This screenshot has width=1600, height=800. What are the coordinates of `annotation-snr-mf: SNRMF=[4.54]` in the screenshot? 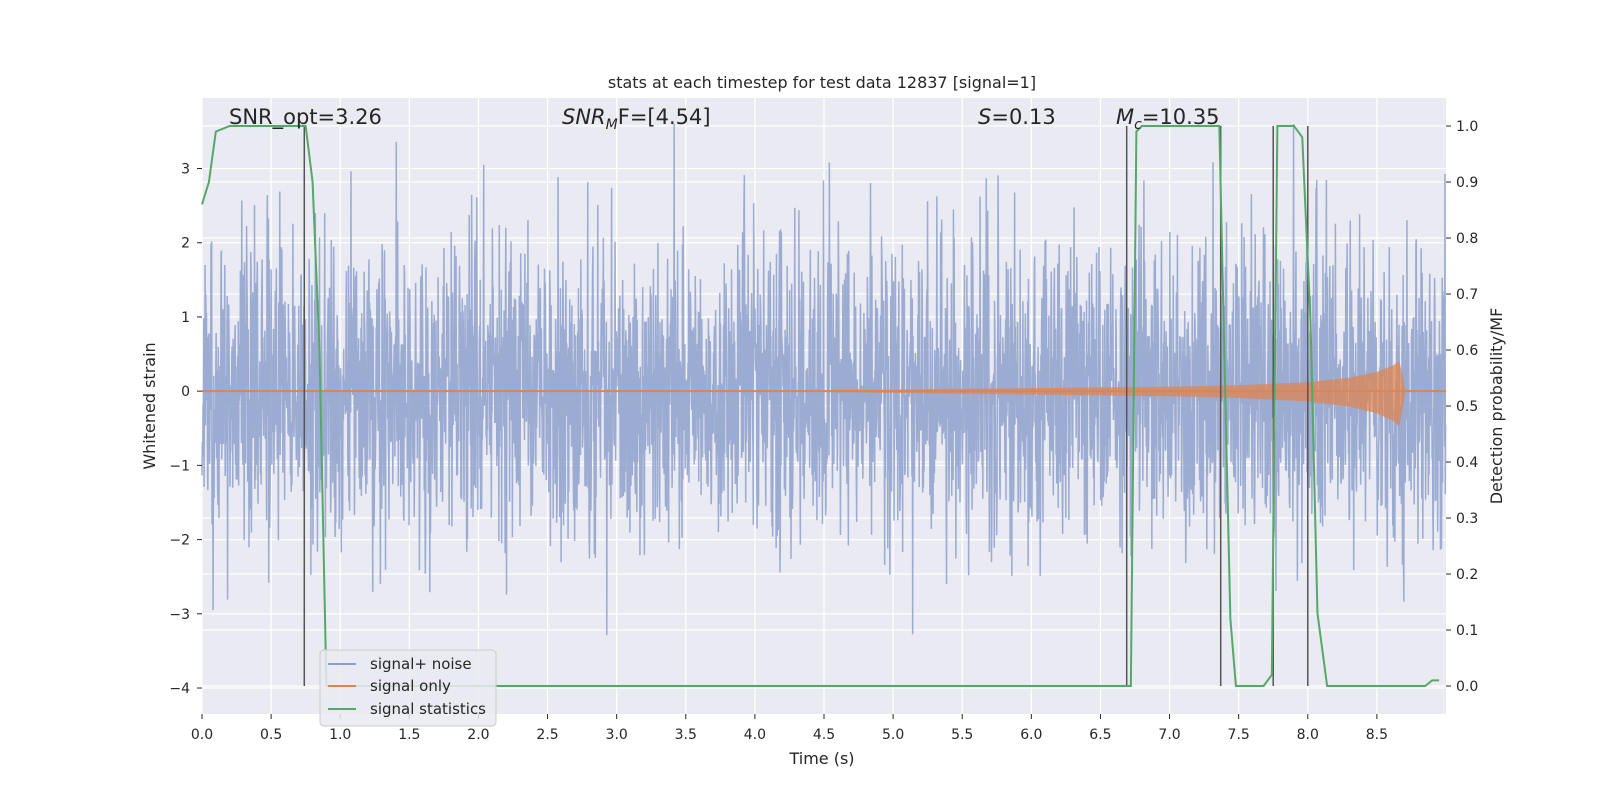 It's located at (636, 119).